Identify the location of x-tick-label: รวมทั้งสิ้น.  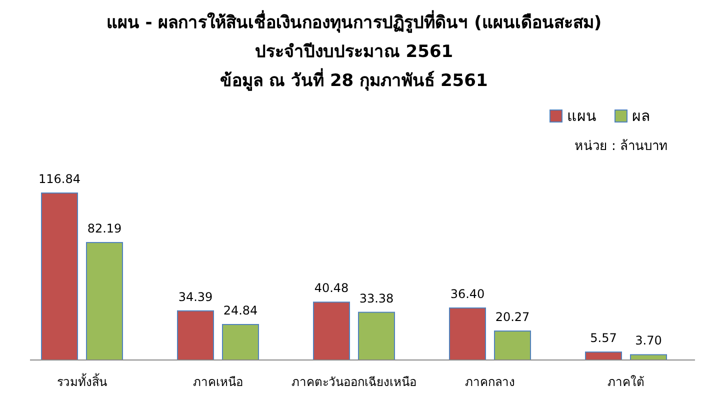
(82, 381).